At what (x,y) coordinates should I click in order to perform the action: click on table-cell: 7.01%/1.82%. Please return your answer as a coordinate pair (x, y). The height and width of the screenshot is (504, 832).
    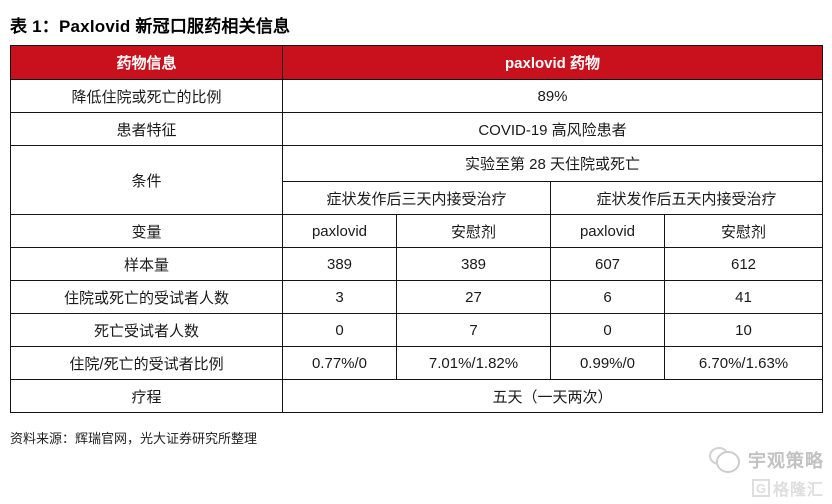
    Looking at the image, I should click on (473, 363).